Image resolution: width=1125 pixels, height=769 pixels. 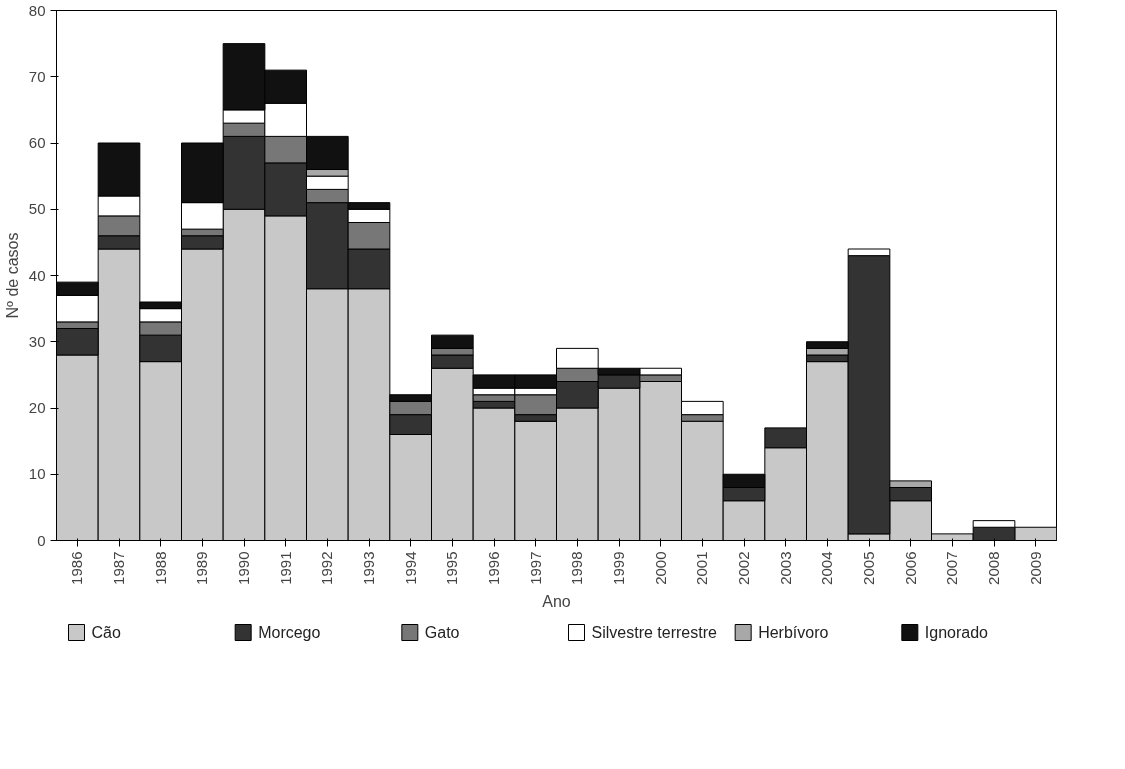 I want to click on x-tick-label: 1987, so click(x=118, y=568).